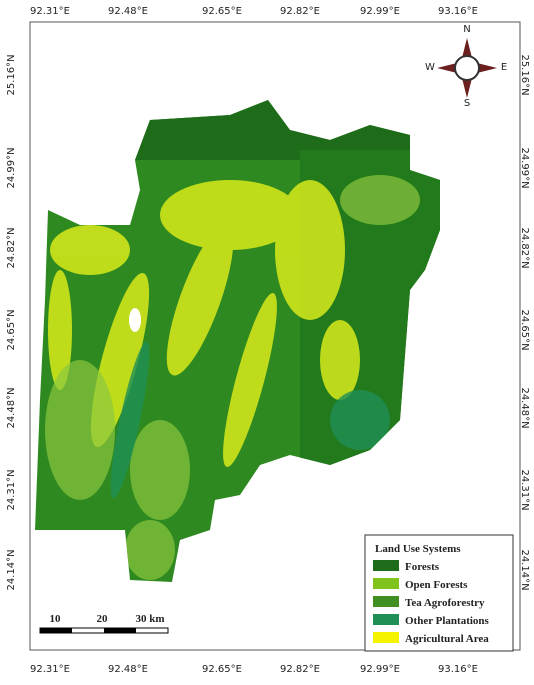 The height and width of the screenshot is (685, 534). What do you see at coordinates (467, 68) in the screenshot?
I see `compass` at bounding box center [467, 68].